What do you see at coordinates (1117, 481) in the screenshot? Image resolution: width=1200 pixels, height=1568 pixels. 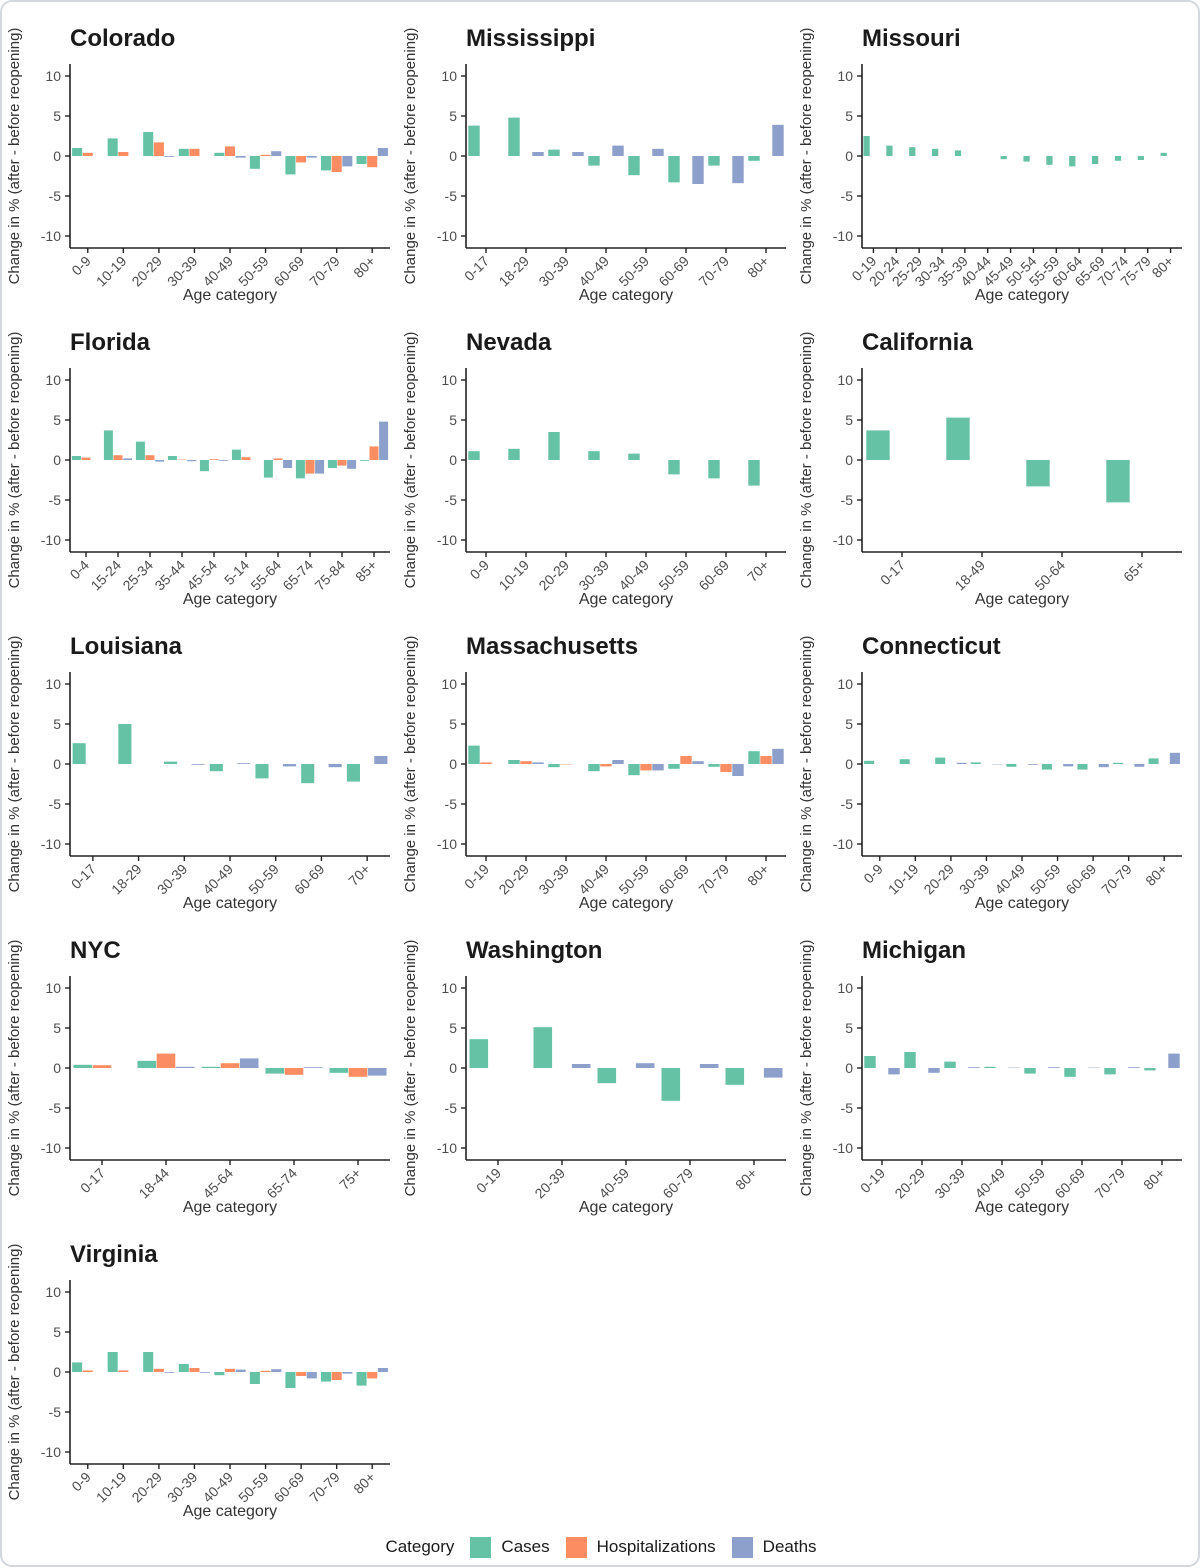 I see `bar-cases-65+` at bounding box center [1117, 481].